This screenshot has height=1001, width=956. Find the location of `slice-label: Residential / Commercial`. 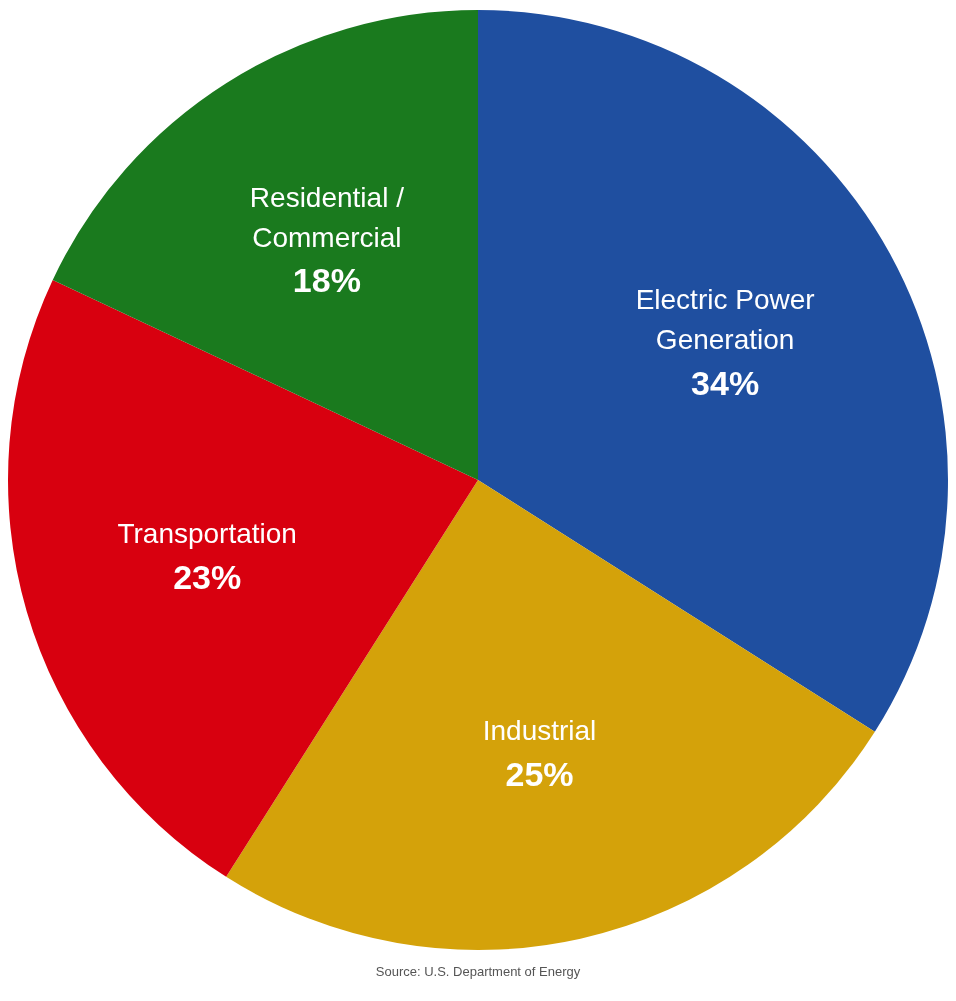

slice-label: Residential / Commercial is located at coordinates (327, 217).